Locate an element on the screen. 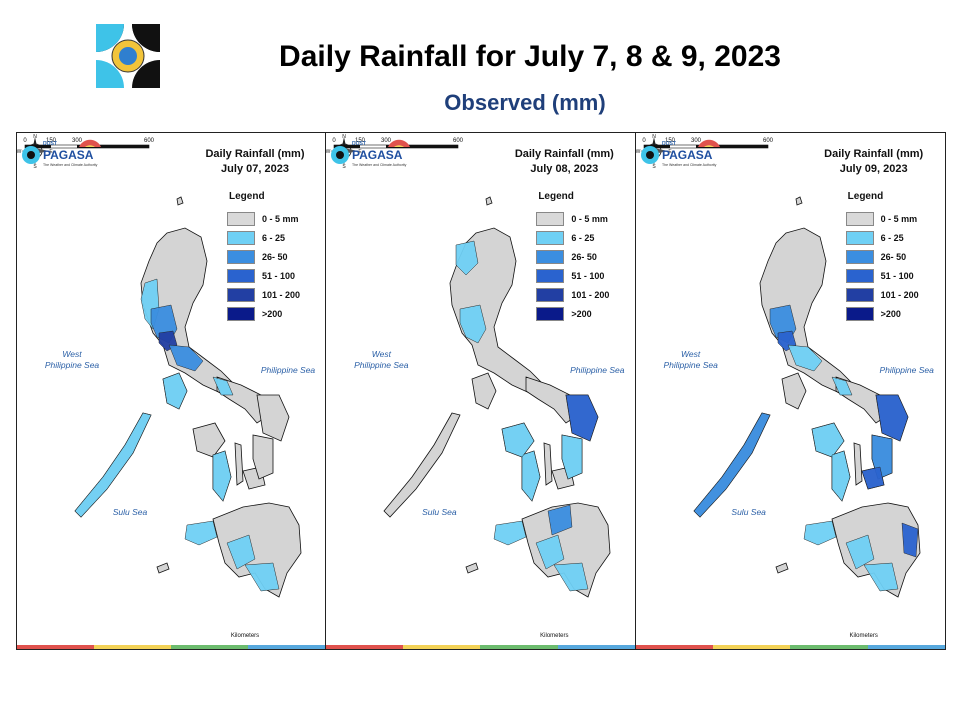  legend-item: >200 is located at coordinates (572, 313).